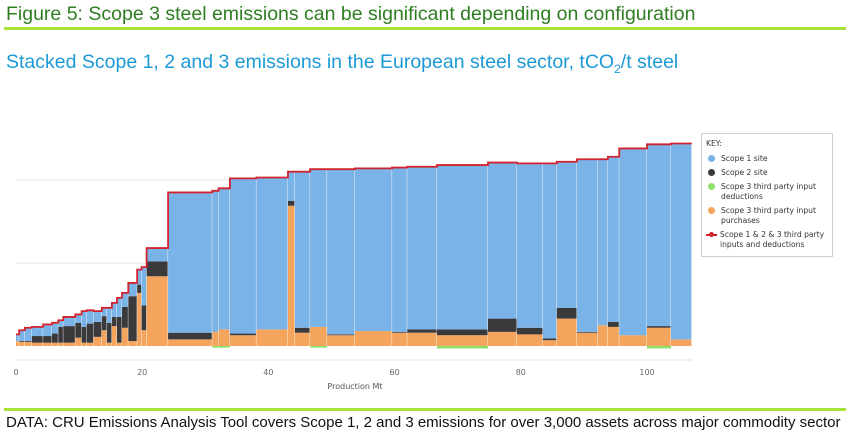 This screenshot has height=433, width=850. What do you see at coordinates (425, 28) in the screenshot?
I see `title-divider` at bounding box center [425, 28].